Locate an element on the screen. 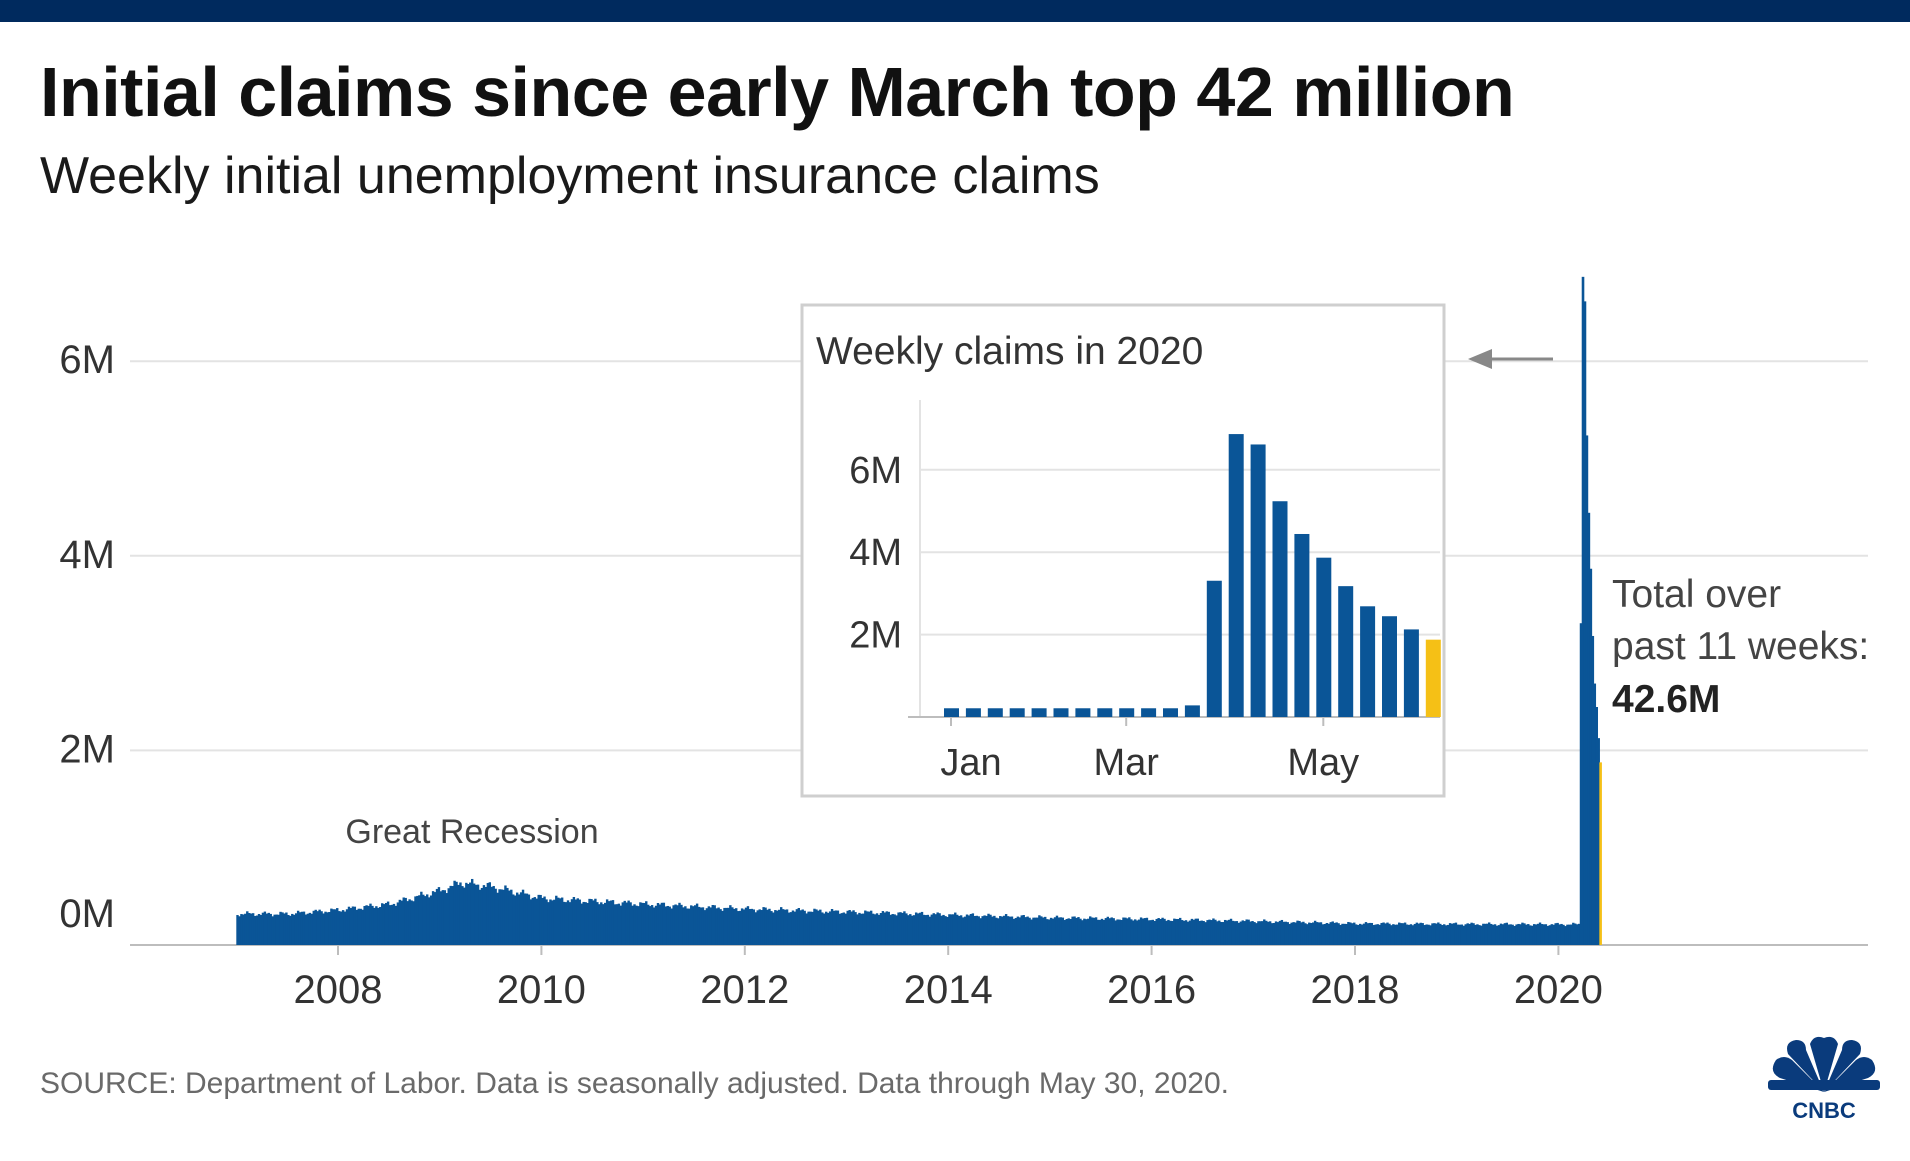 The image size is (1910, 1161). x-tick-label: 2010 is located at coordinates (541, 990).